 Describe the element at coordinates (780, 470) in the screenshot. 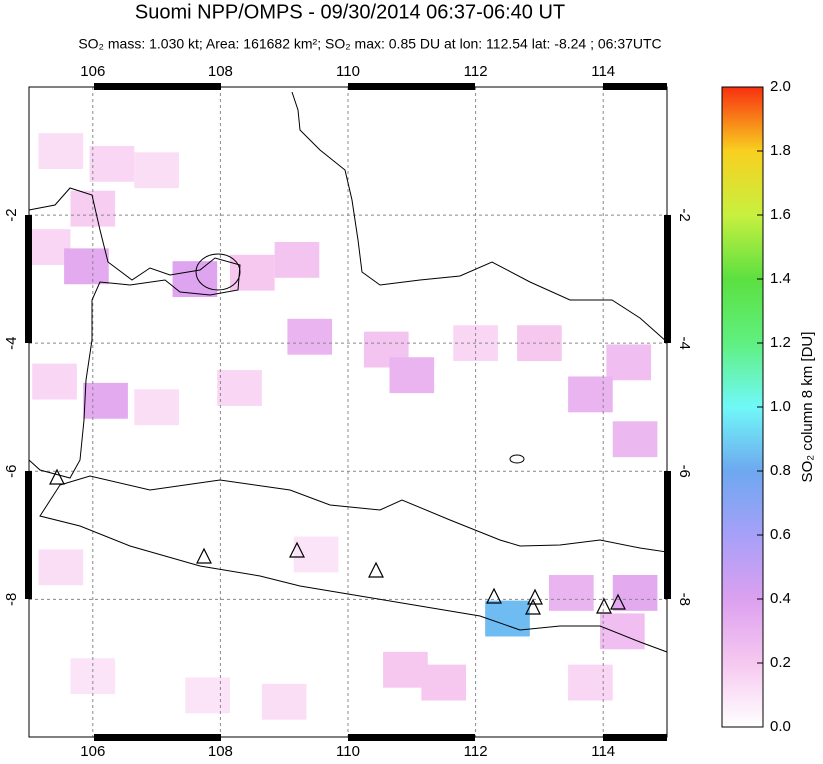

I see `colorbar-tick-label: 0.8` at that location.